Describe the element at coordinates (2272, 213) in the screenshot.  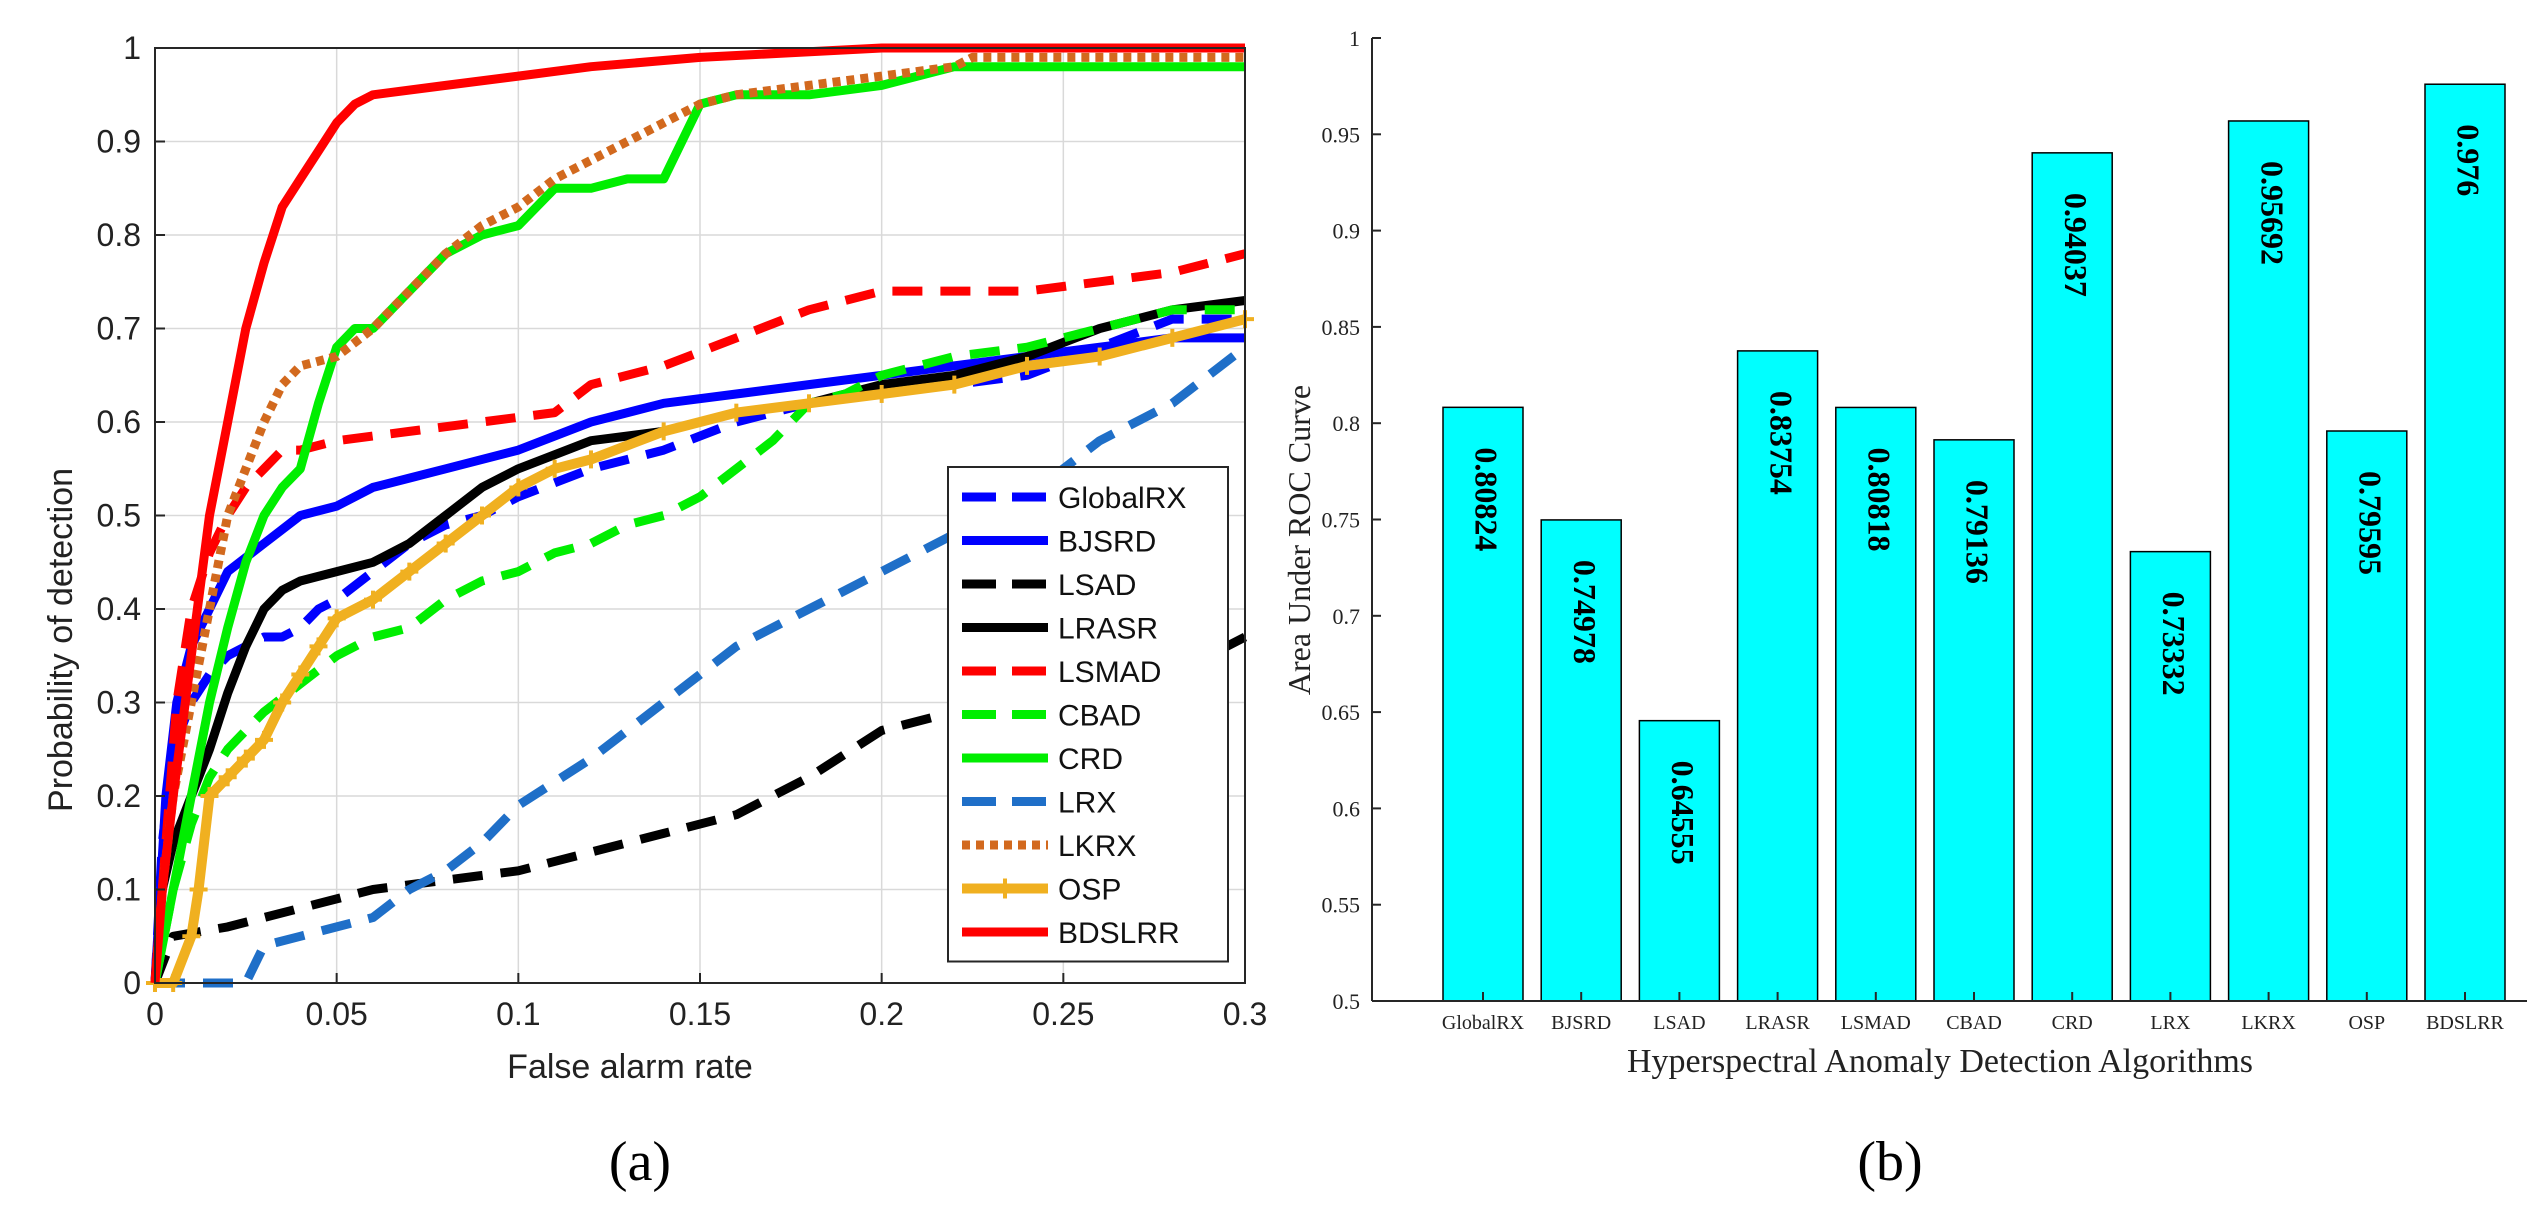
I see `auc-value-label: 0.95692` at that location.